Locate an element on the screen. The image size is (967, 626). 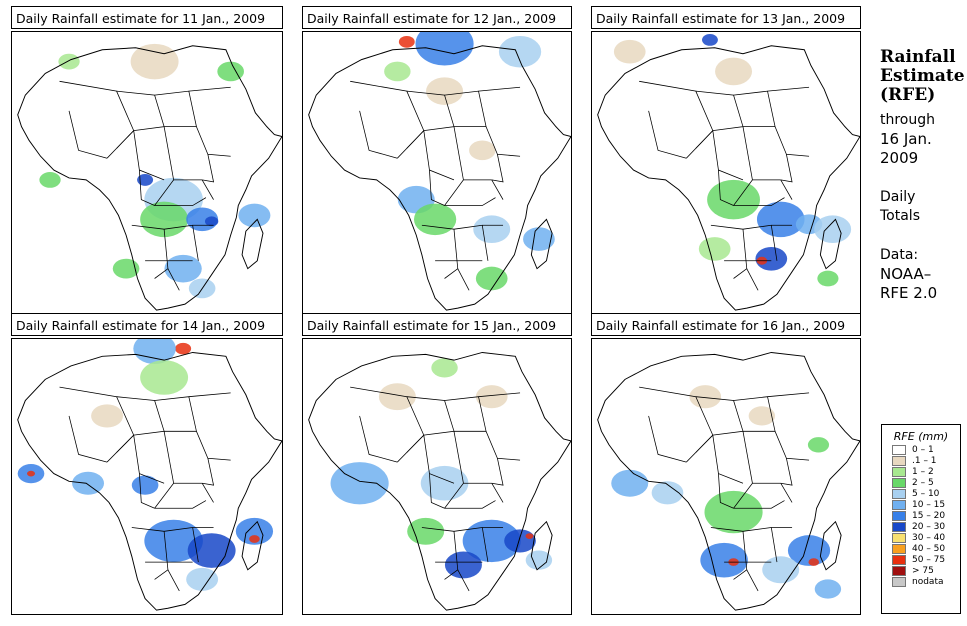
legend-item: 20 – 30 is located at coordinates (926, 526).